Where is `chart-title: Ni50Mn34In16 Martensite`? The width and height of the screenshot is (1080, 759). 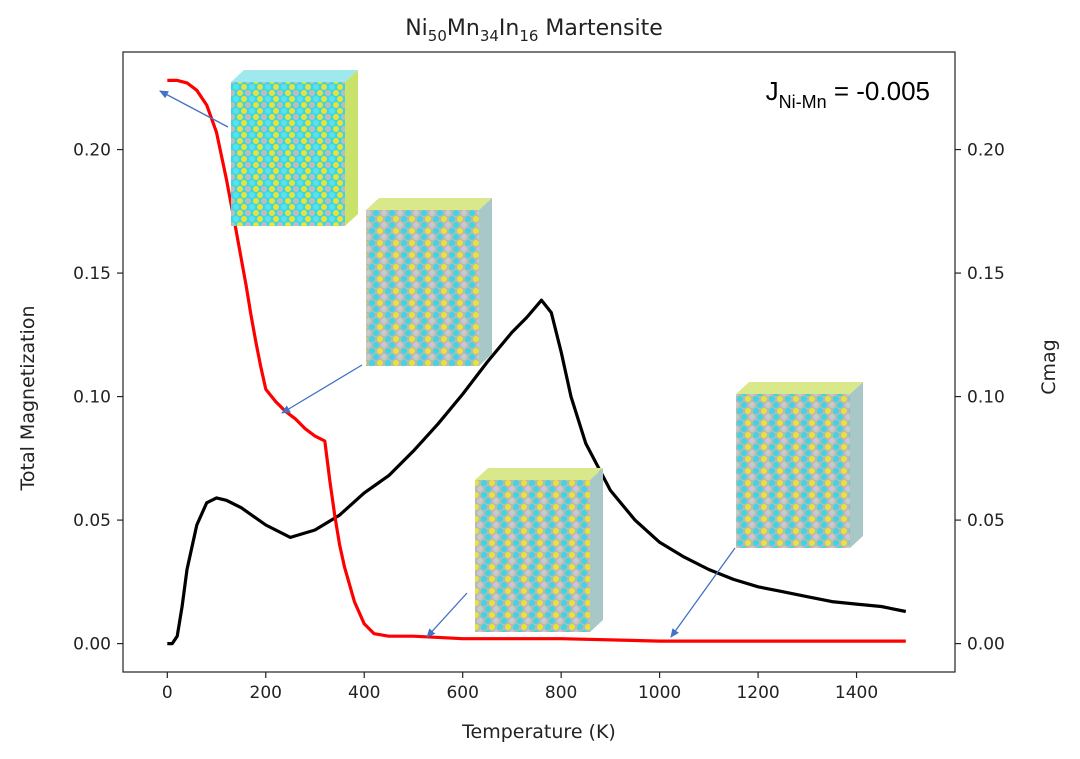
chart-title: Ni50Mn34In16 Martensite is located at coordinates (534, 30).